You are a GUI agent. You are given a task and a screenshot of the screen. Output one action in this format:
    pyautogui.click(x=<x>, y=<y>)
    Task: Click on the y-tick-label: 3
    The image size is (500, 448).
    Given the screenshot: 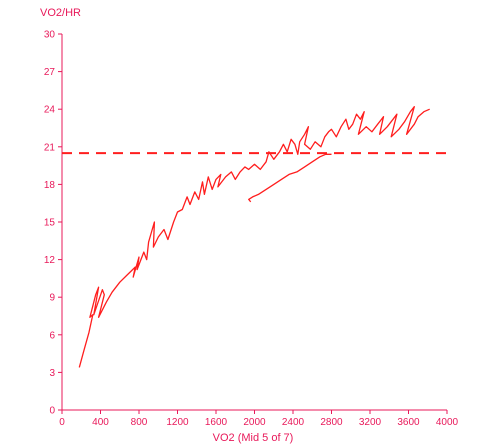 What is the action you would take?
    pyautogui.click(x=52, y=373)
    